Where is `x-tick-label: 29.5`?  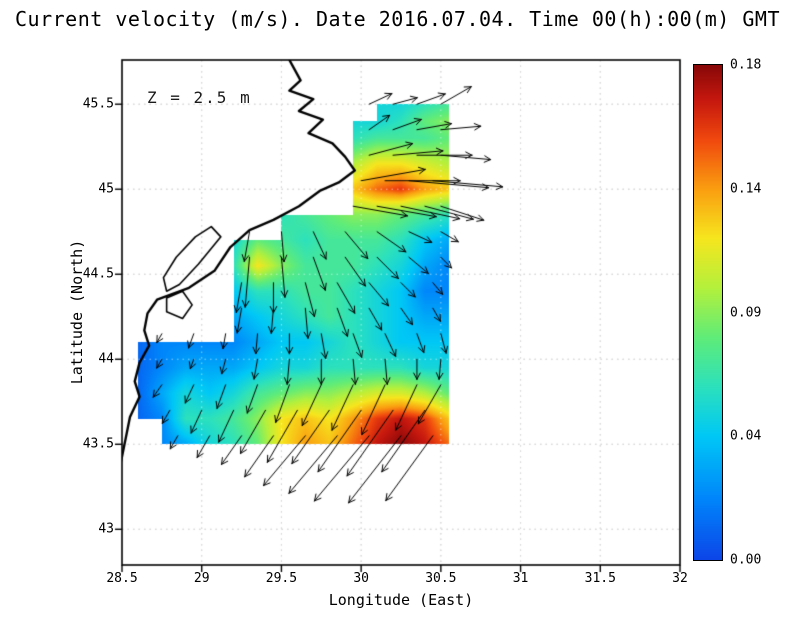 x-tick-label: 29.5 is located at coordinates (281, 578).